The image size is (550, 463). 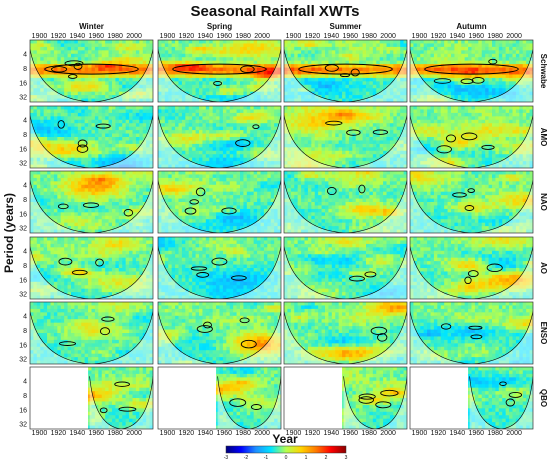 I want to click on bottom-year-tick-winter-1940: 1940, so click(x=78, y=433).